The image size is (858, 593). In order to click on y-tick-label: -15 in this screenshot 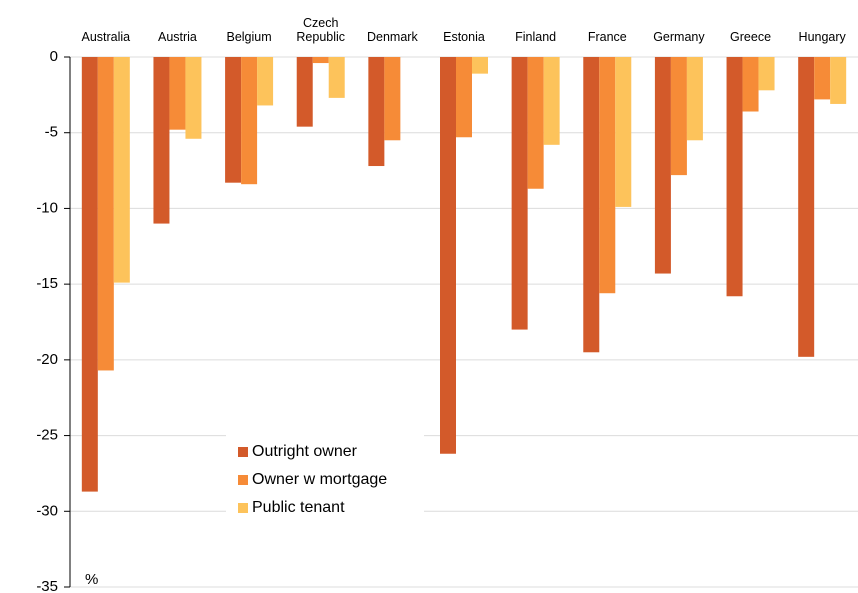, I will do `click(47, 283)`.